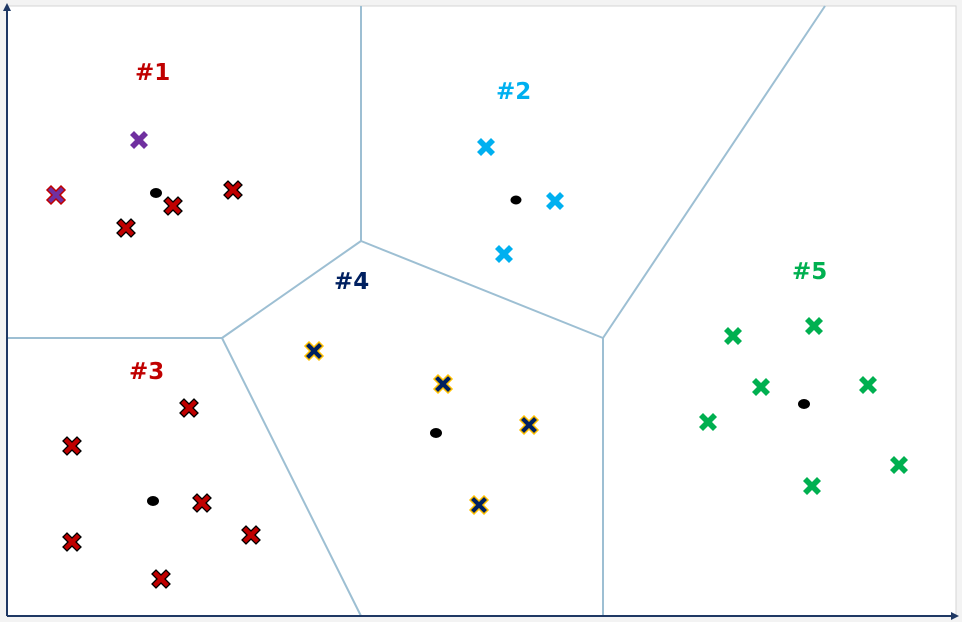  Describe the element at coordinates (809, 272) in the screenshot. I see `region-label-5: #5` at that location.